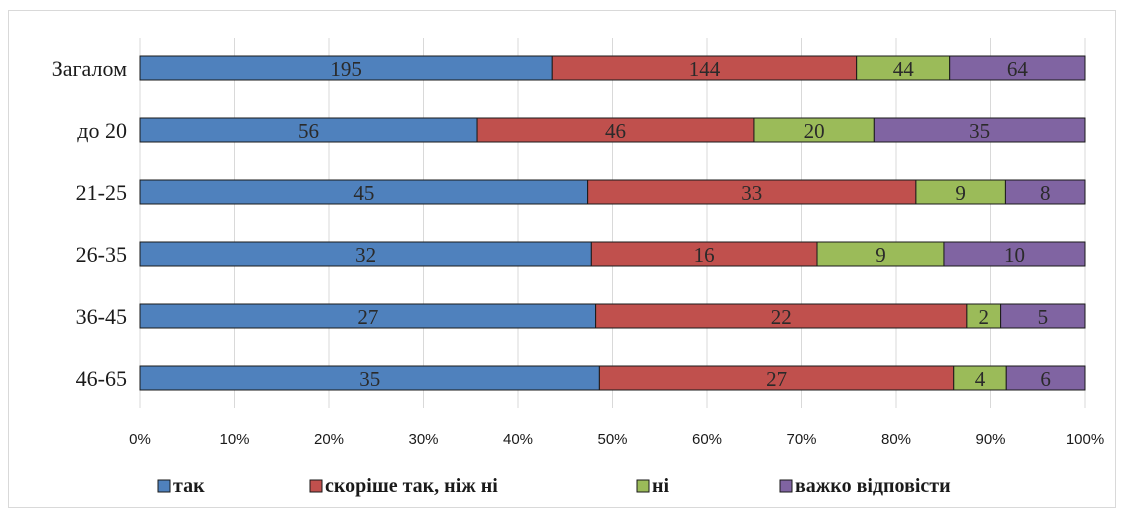 The height and width of the screenshot is (515, 1125). What do you see at coordinates (102, 130) in the screenshot?
I see `category-label: до 20` at bounding box center [102, 130].